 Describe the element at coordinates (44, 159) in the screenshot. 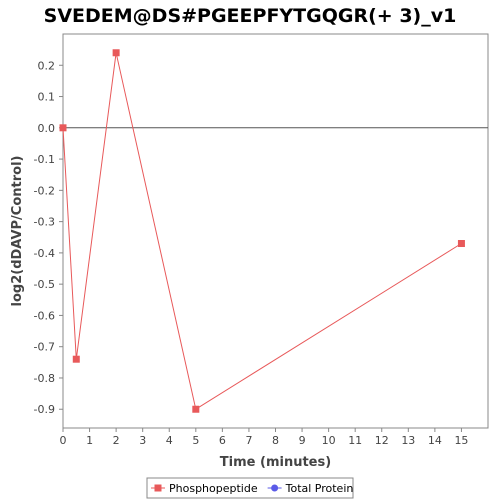

I see `y-tick-label: -0.1` at that location.